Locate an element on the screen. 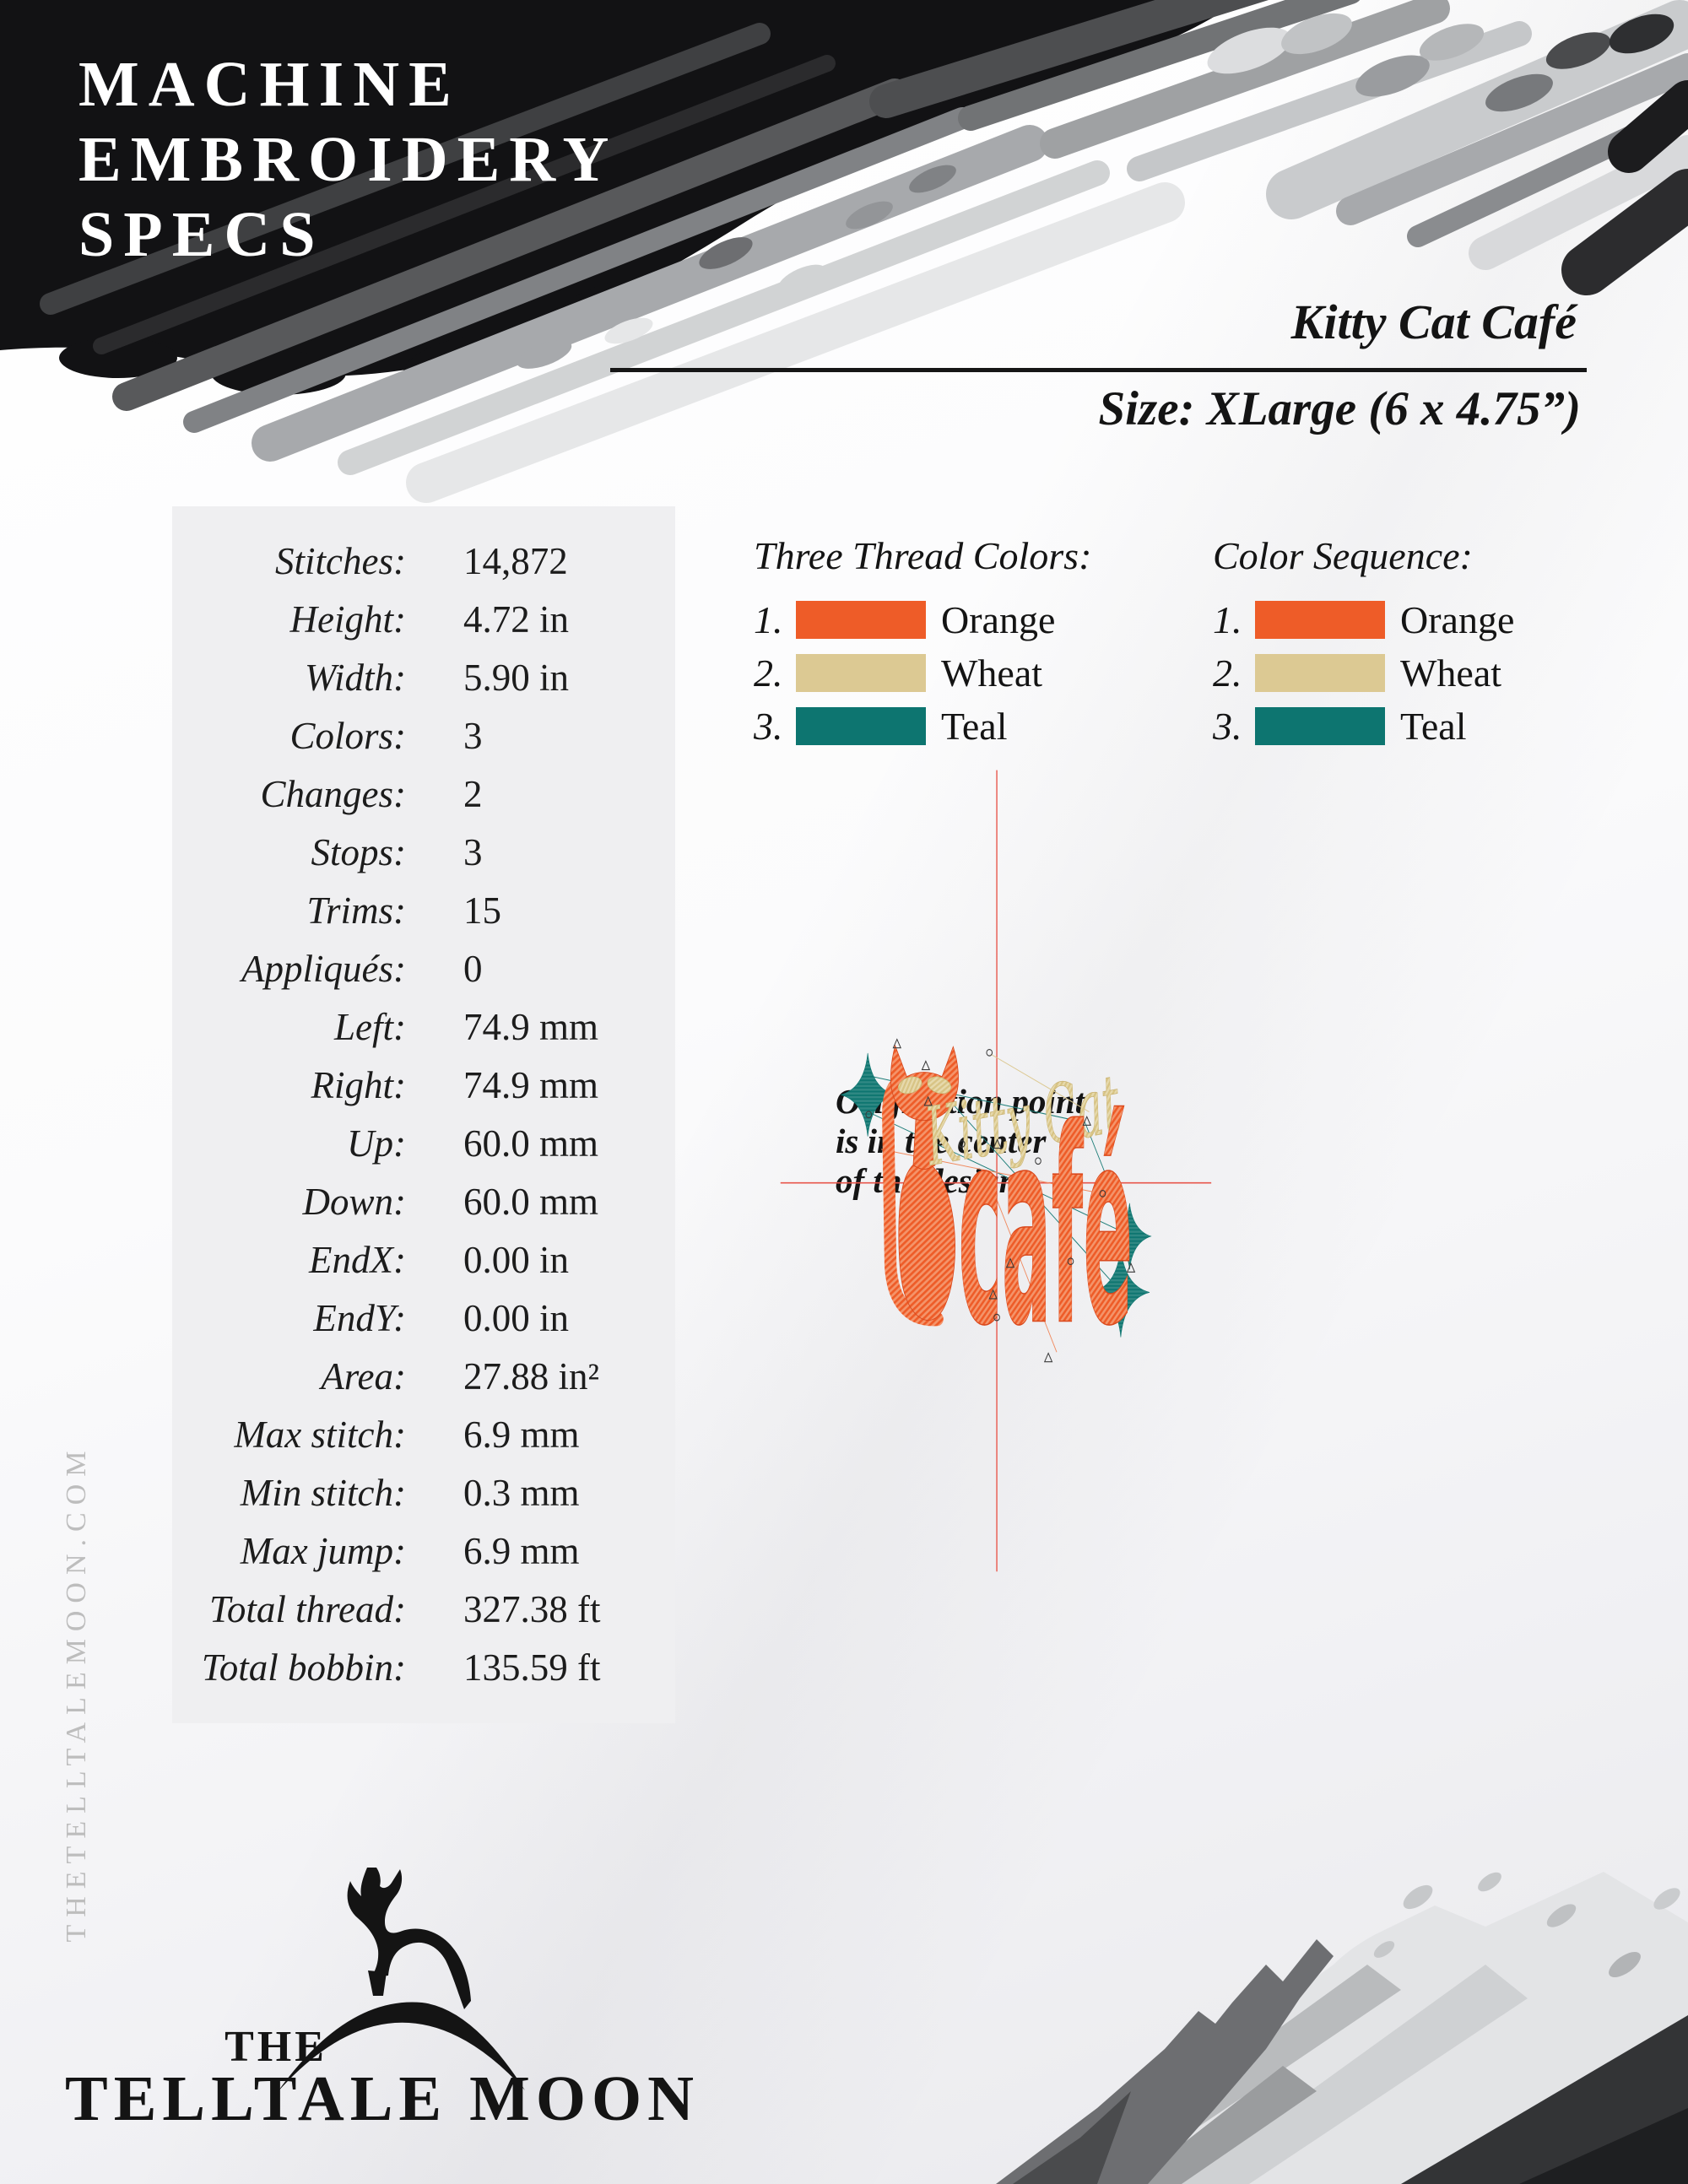 This screenshot has width=1688, height=2184. spec-label: Down: is located at coordinates (354, 1202).